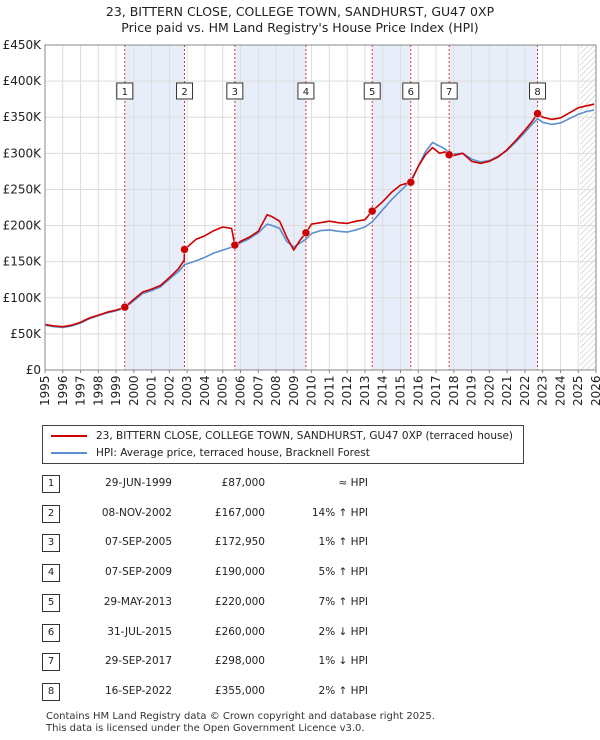 This screenshot has width=600, height=740. What do you see at coordinates (98, 390) in the screenshot?
I see `x-tick-label-1998: 1998` at bounding box center [98, 390].